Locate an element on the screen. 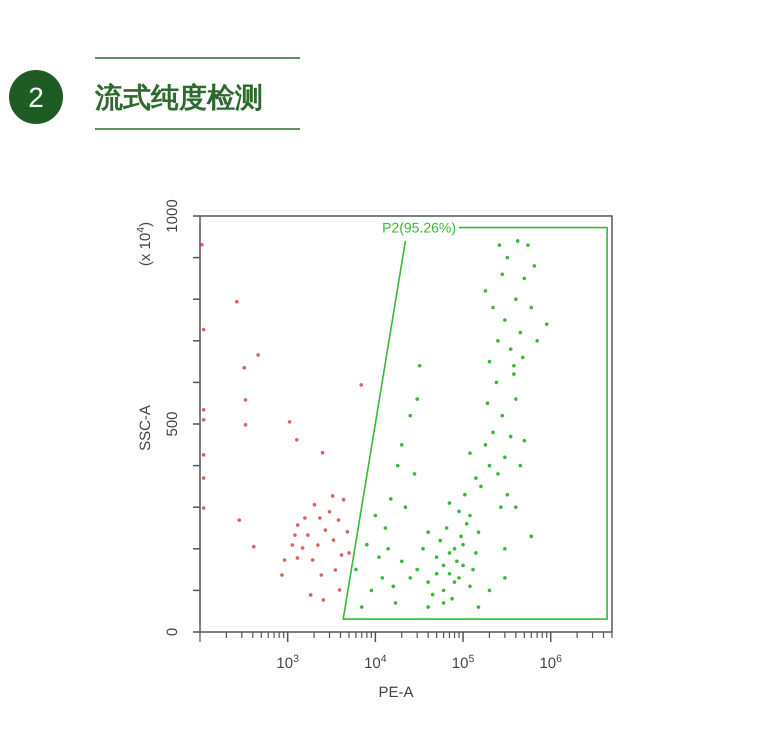  chart-title: 流式纯度检测 is located at coordinates (178, 97).